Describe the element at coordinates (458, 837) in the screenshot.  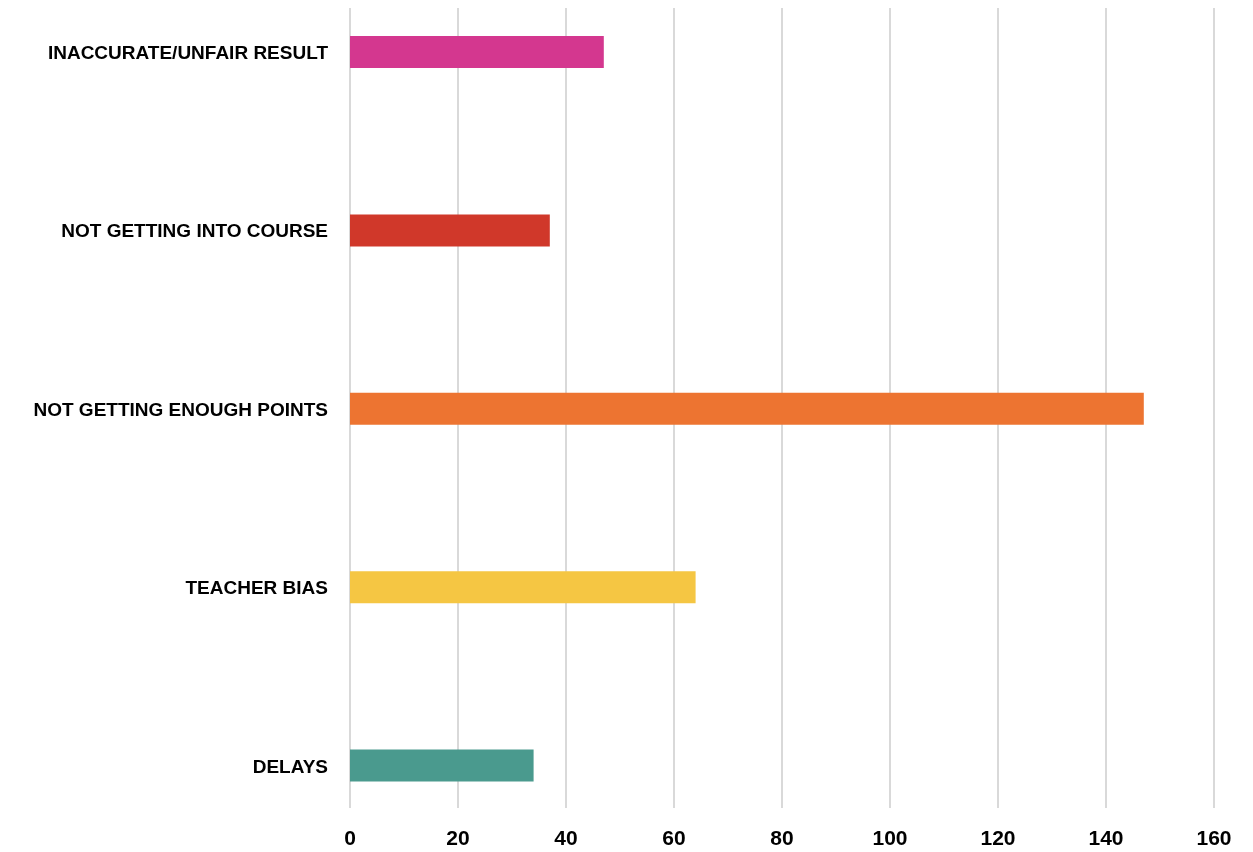
I see `x-tick-label: 20` at that location.